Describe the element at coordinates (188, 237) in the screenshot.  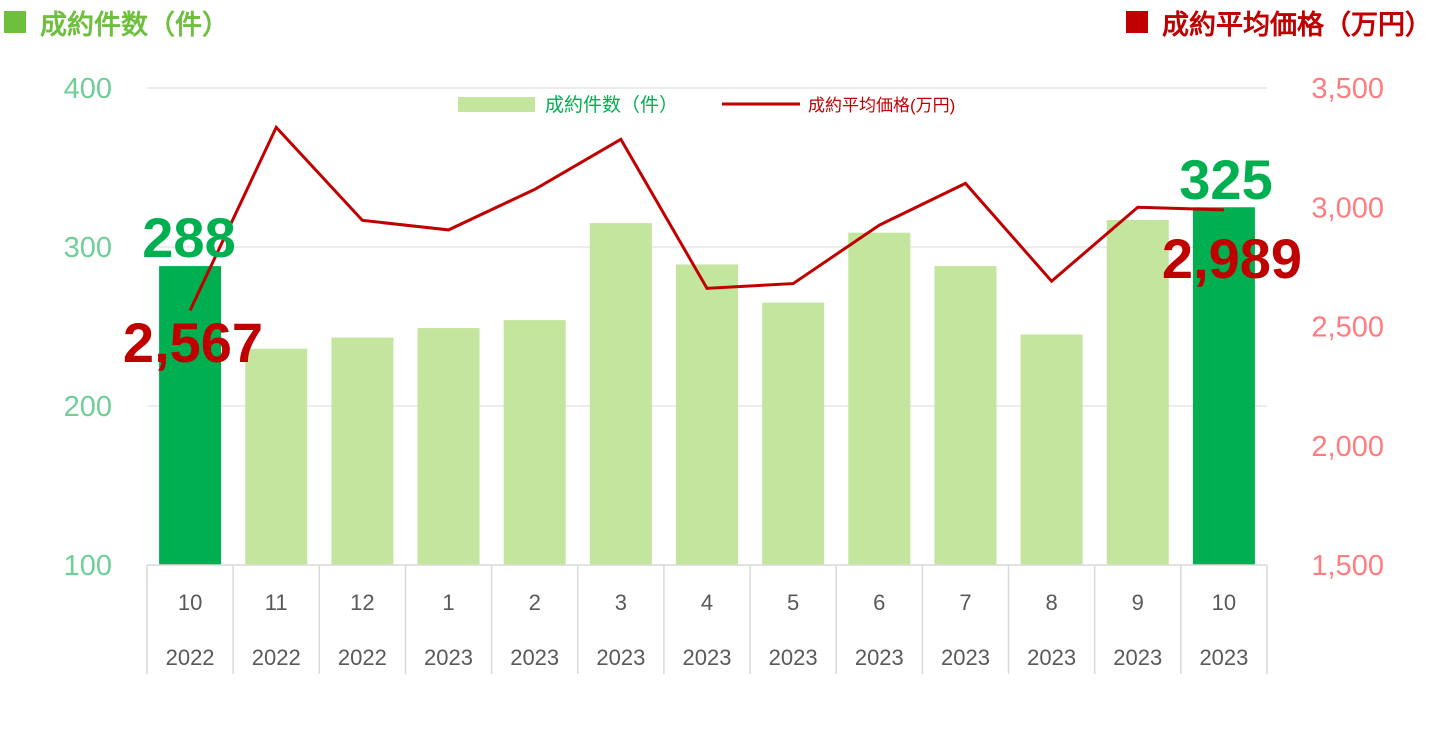
I see `data-label-bar-first: 288` at that location.